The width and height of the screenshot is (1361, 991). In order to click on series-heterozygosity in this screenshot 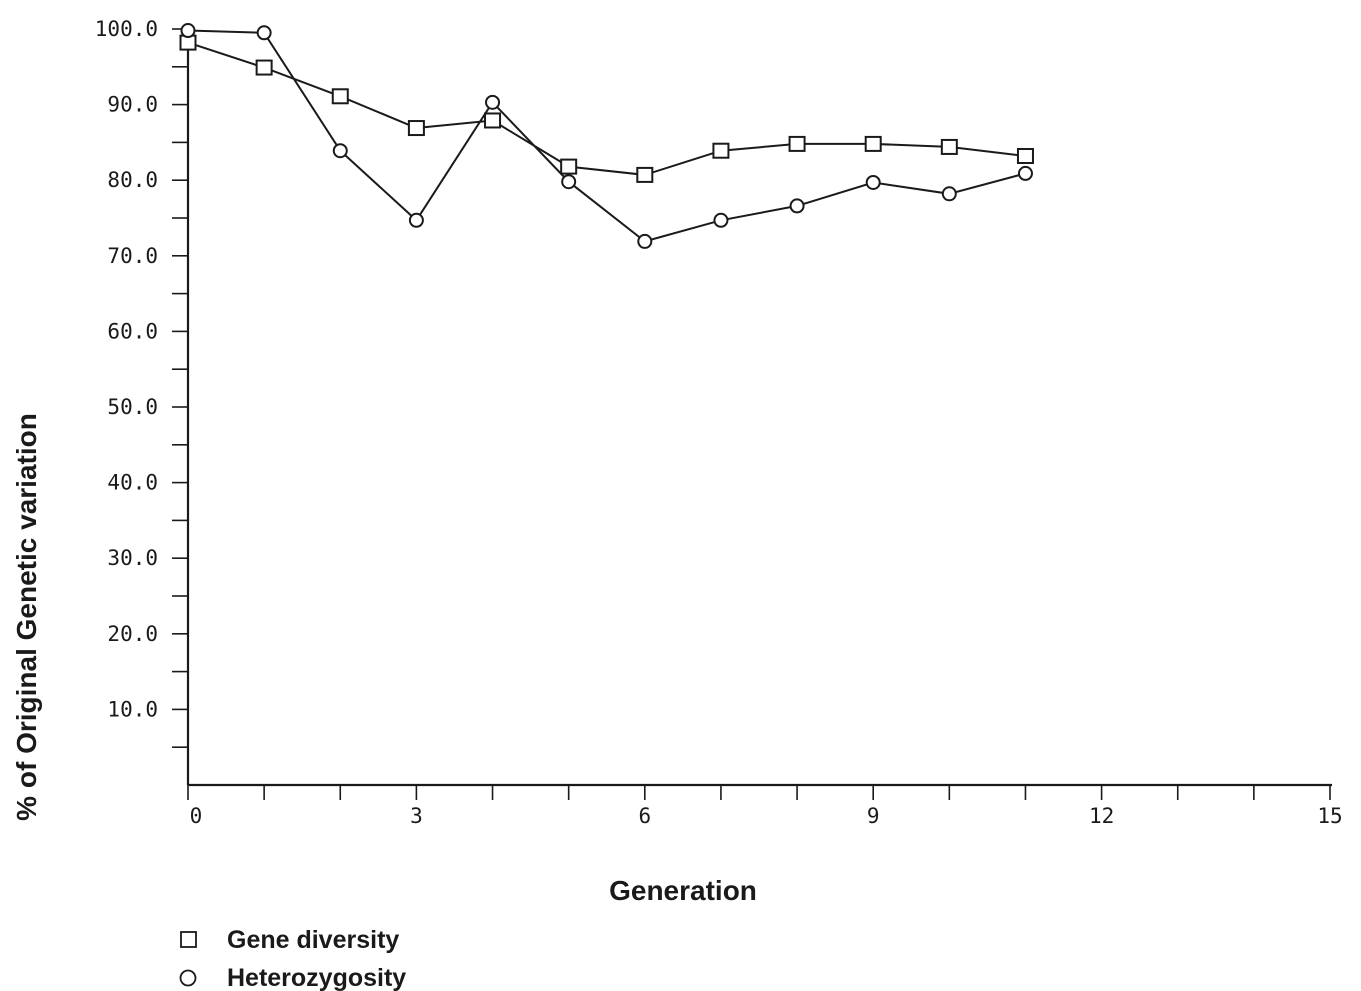, I will do `click(606, 136)`.